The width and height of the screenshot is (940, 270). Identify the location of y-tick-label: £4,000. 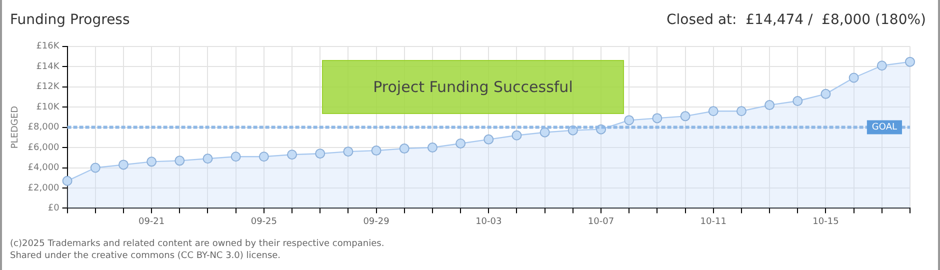
(44, 168).